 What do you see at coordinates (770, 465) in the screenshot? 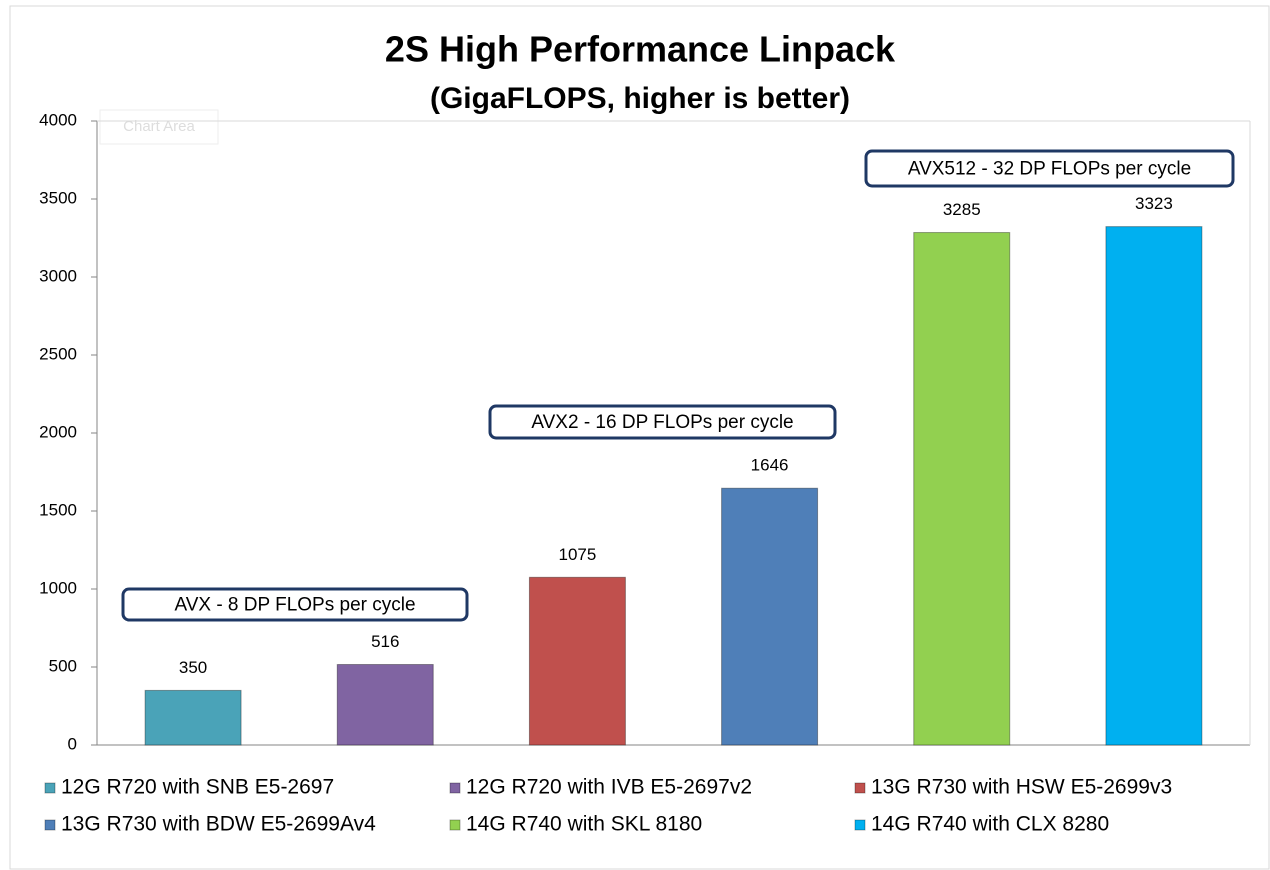
I see `data-label: 1646` at bounding box center [770, 465].